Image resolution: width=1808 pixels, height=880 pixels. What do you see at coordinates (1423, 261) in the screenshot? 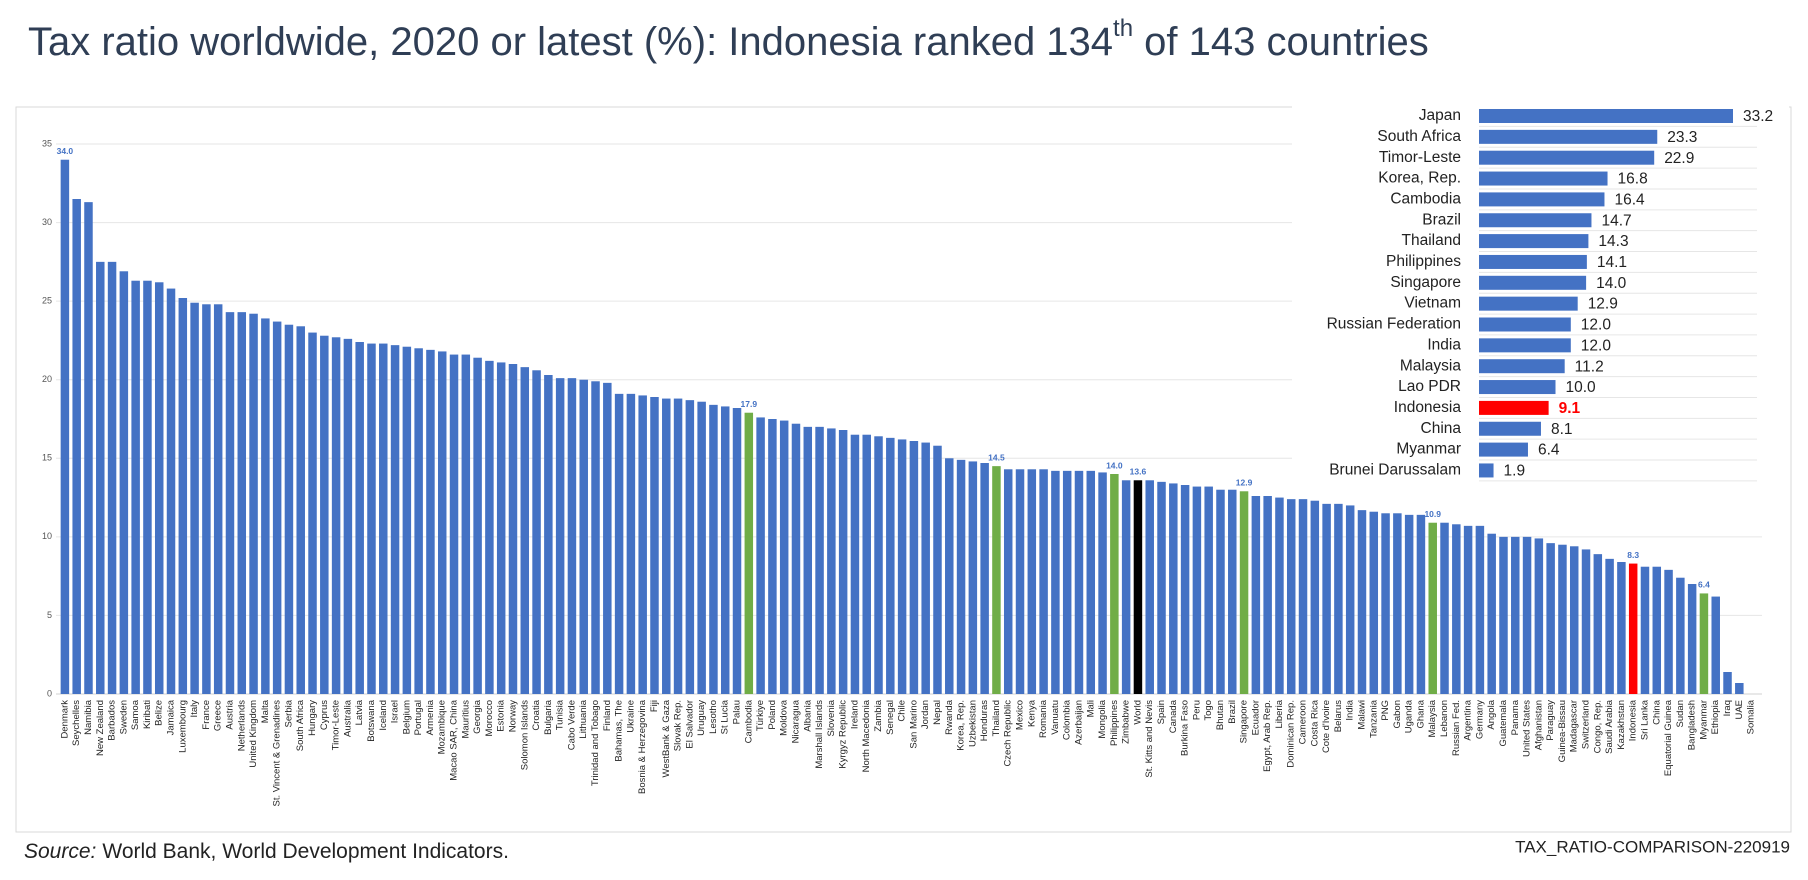
I see `y-tick-label: Philippines` at bounding box center [1423, 261].